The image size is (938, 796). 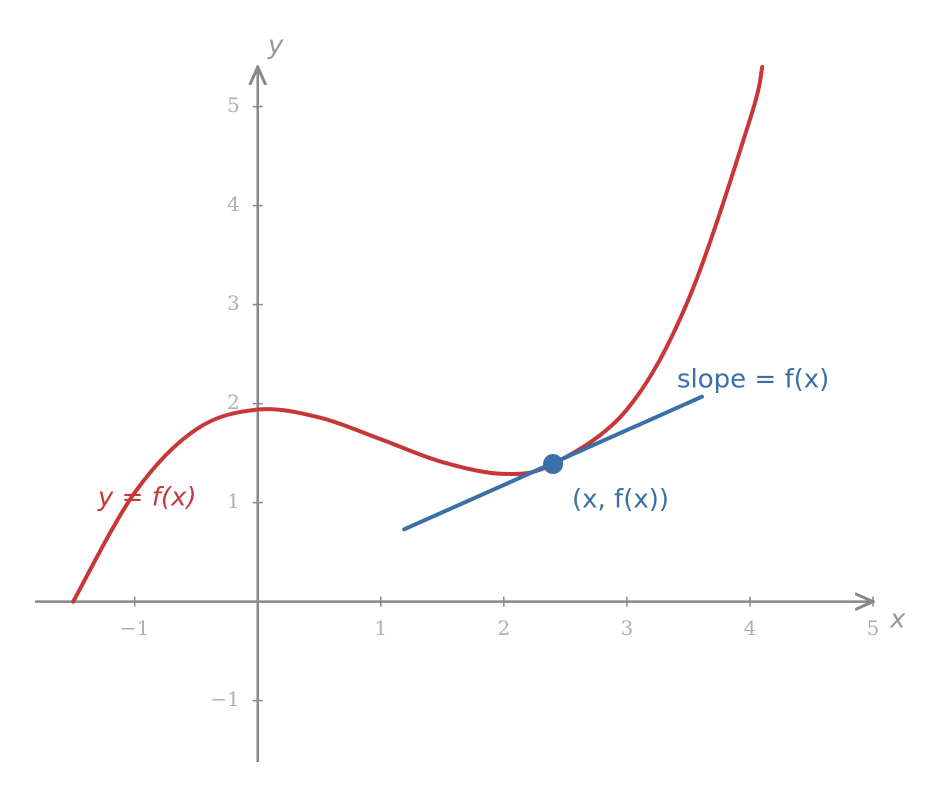 I want to click on y-tick-label: 2, so click(x=233, y=402).